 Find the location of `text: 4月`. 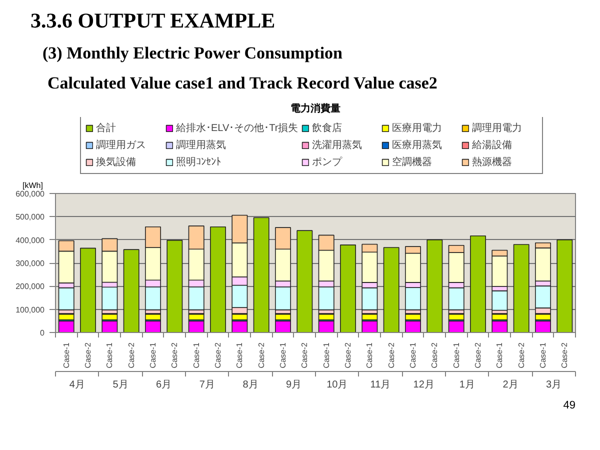

text: 4月 is located at coordinates (77, 385).